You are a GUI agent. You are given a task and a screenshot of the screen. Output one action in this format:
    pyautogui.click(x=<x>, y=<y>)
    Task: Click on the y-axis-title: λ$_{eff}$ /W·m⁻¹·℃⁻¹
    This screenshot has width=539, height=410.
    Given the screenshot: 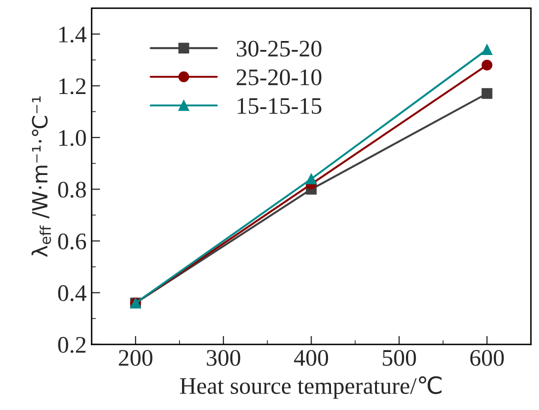 What is the action you would take?
    pyautogui.click(x=41, y=176)
    